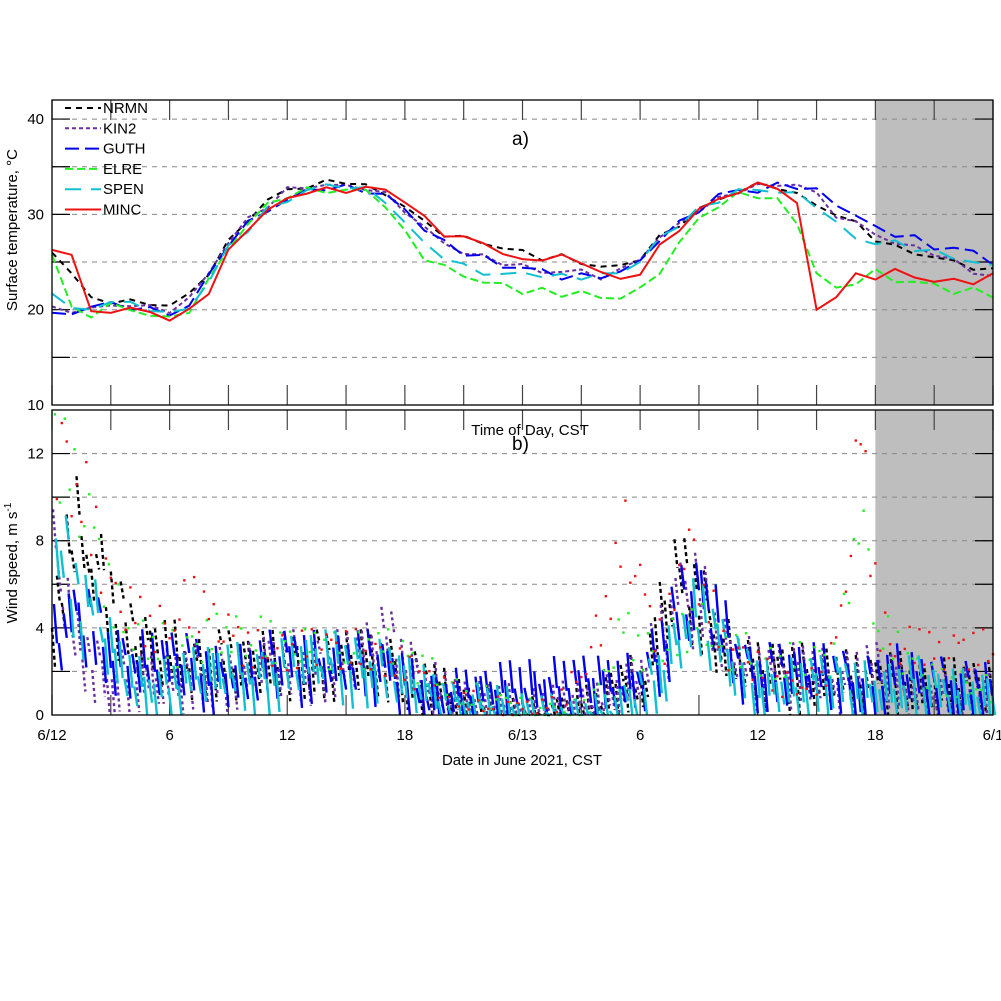 Image resolution: width=1001 pixels, height=1001 pixels. What do you see at coordinates (520, 139) in the screenshot?
I see `panel-a-label: a)` at bounding box center [520, 139].